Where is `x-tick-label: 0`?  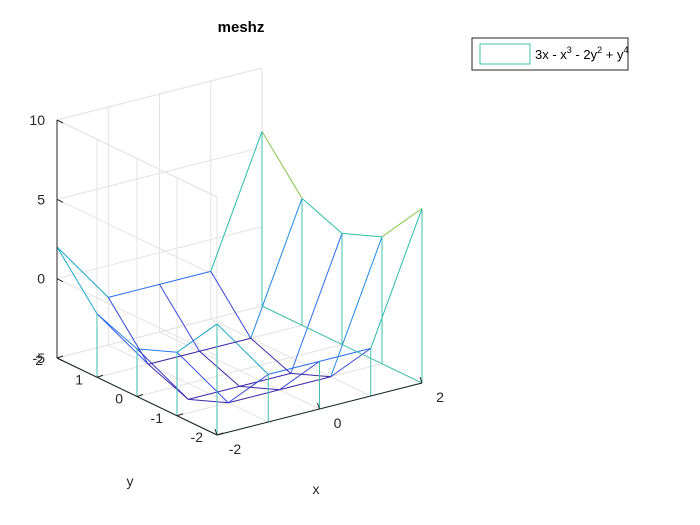
x-tick-label: 0 is located at coordinates (338, 423).